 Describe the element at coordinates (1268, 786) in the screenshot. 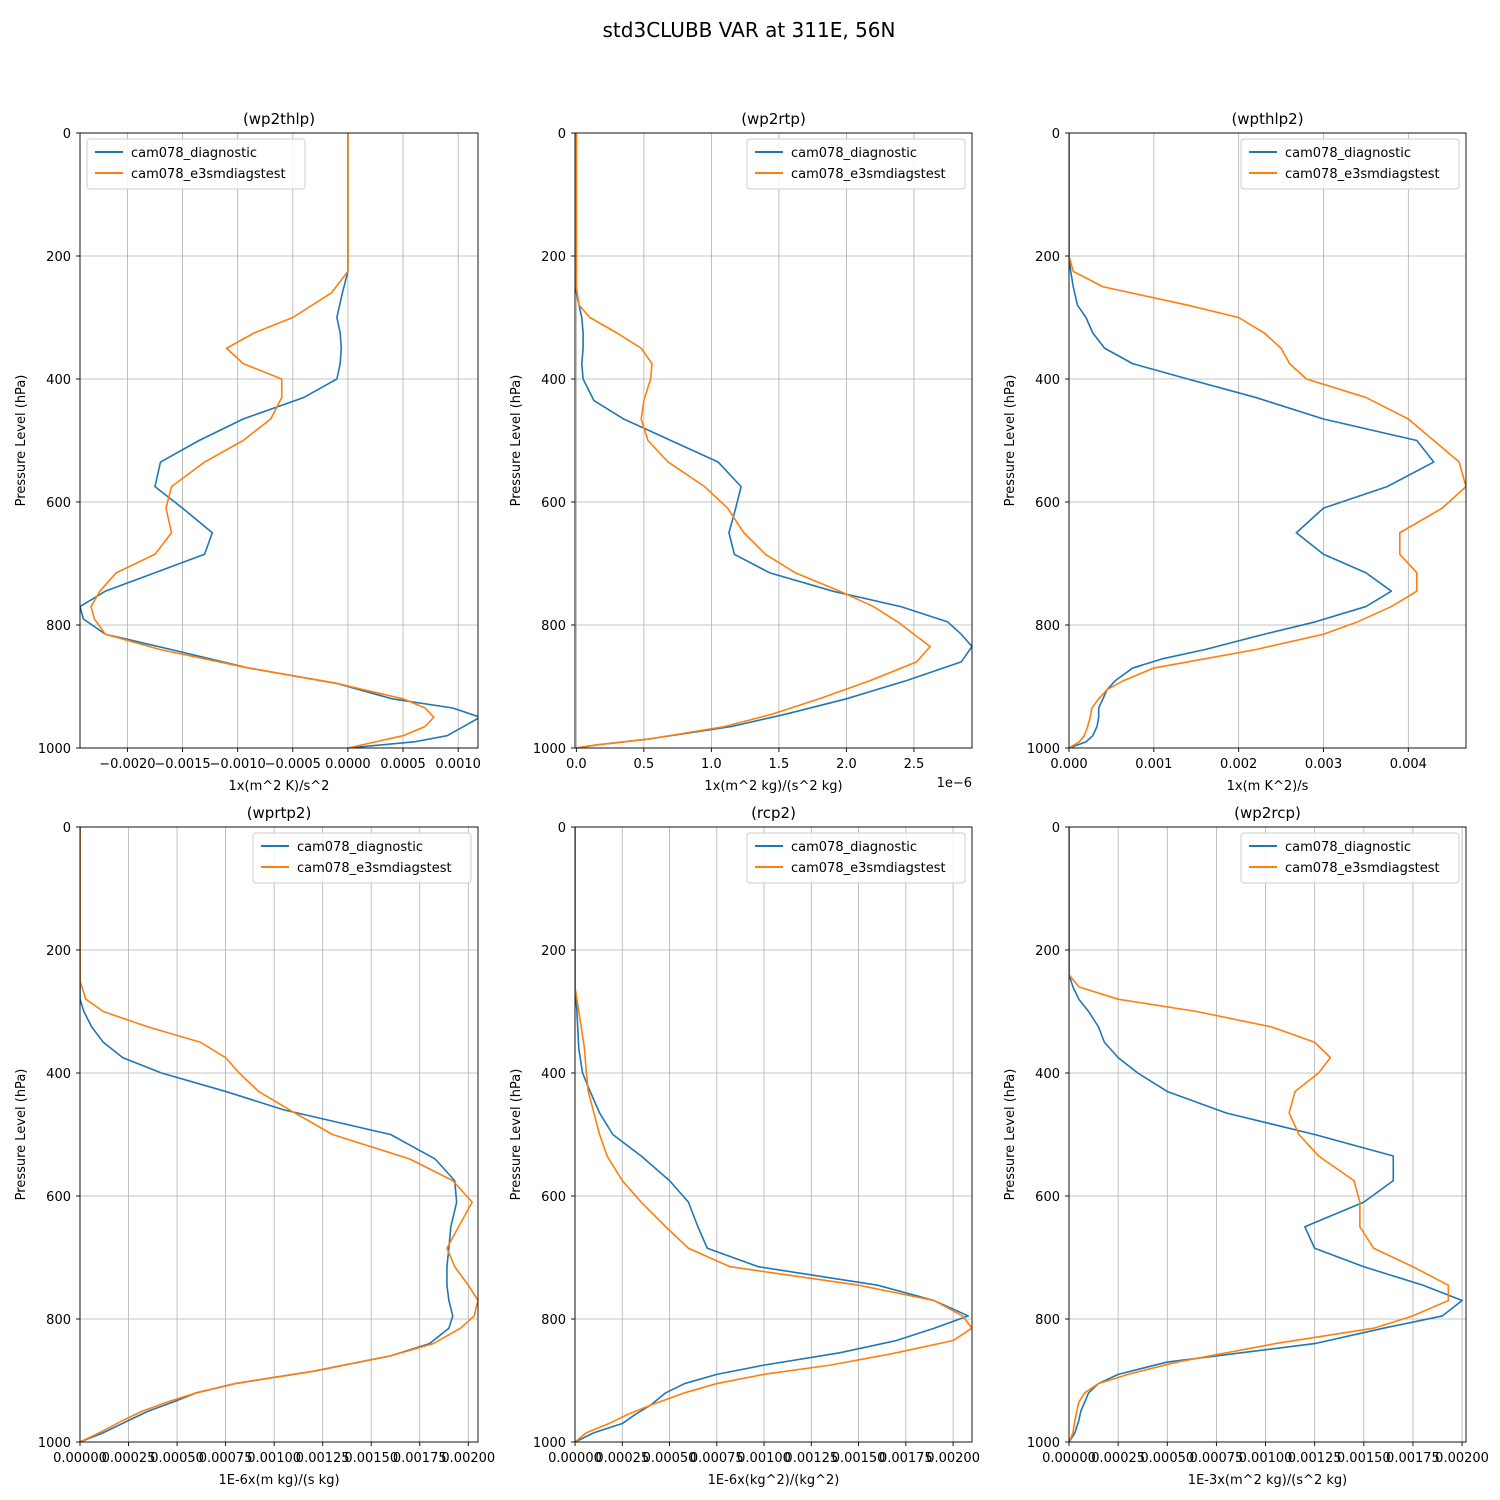

I see `x-axis-label: 1x(m K^2)/s` at that location.